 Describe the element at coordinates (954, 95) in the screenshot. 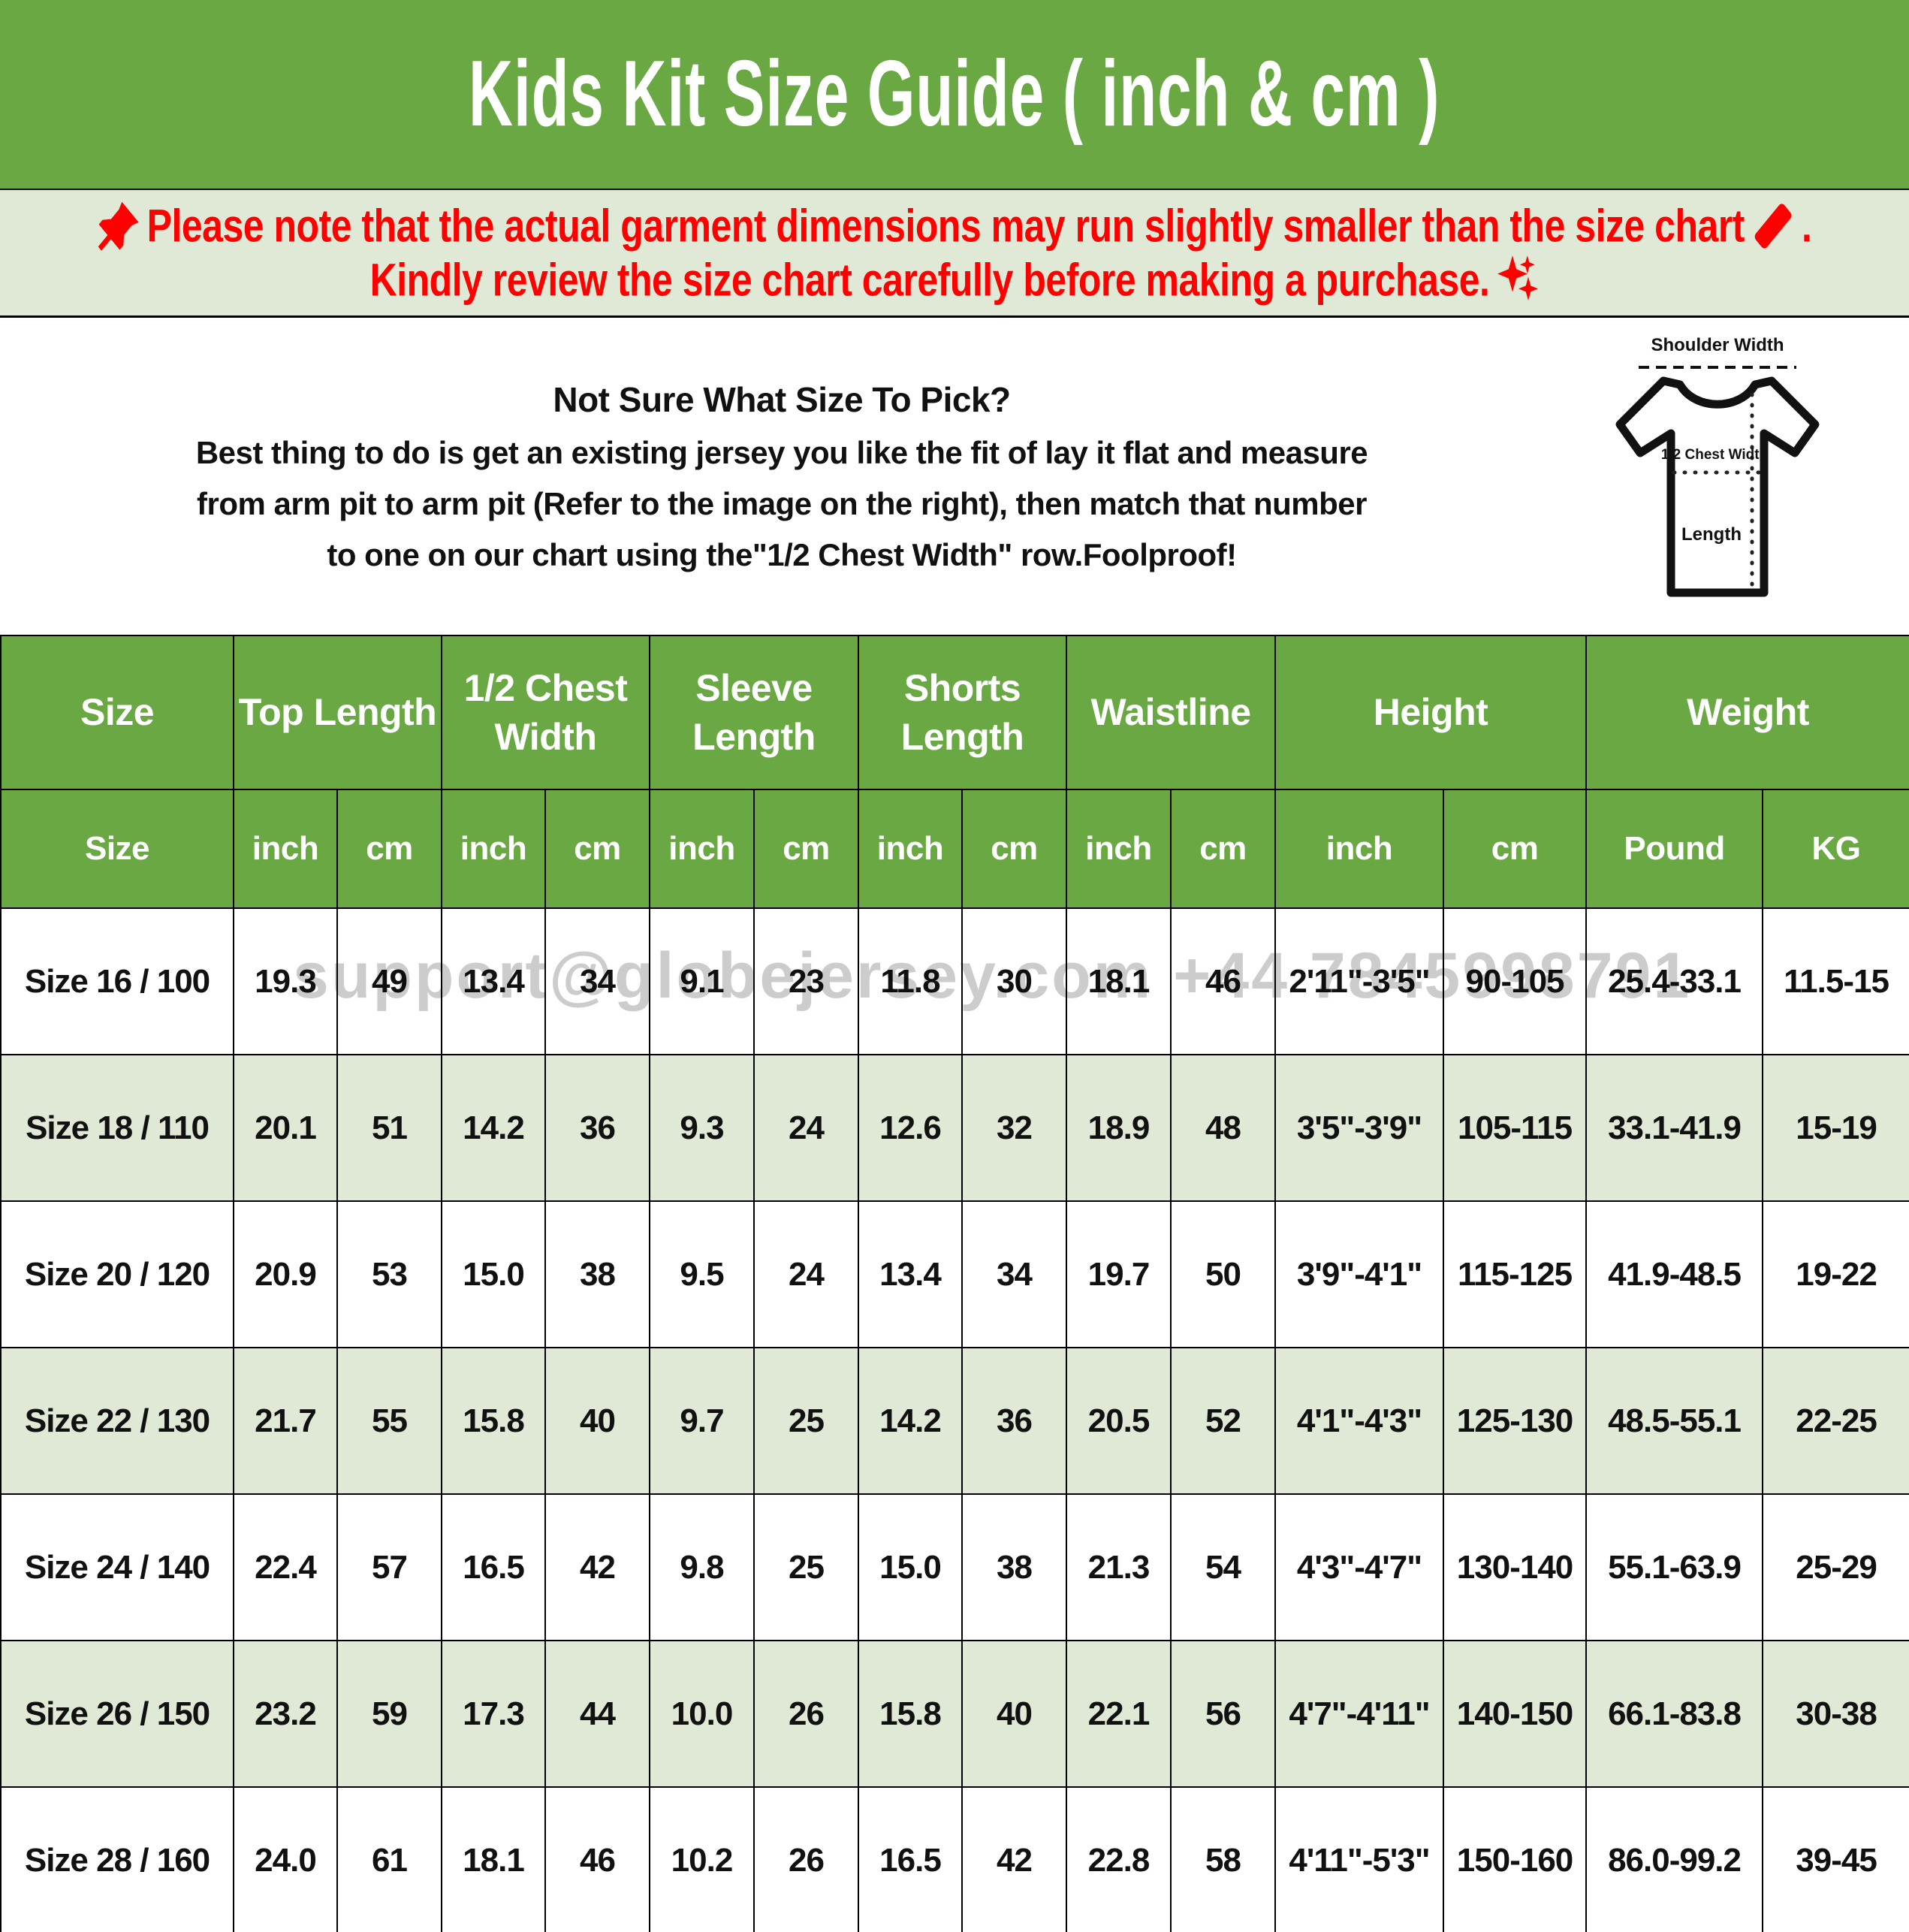

I see `title-bar: Kids Kit Size Guide ( inch & cm )` at that location.